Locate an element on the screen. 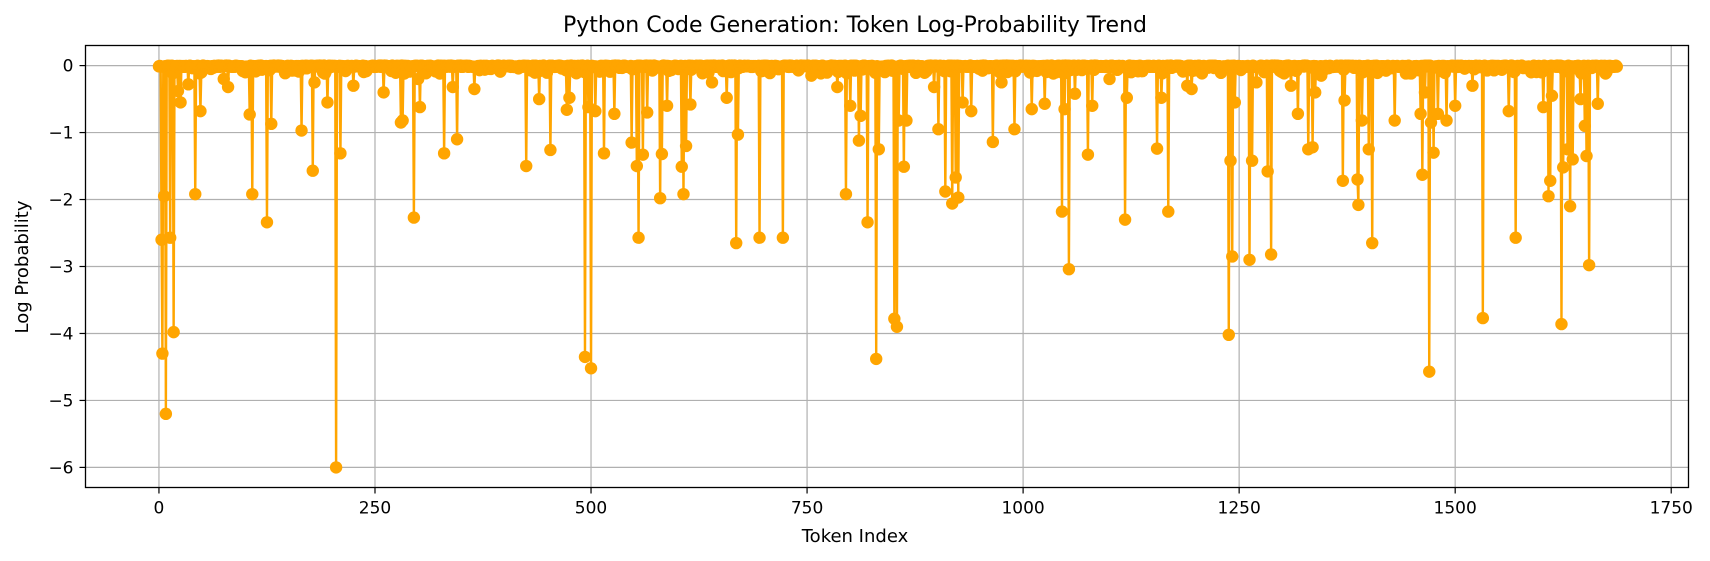 The image size is (1710, 561). x-tick-label: 1250 is located at coordinates (1239, 509).